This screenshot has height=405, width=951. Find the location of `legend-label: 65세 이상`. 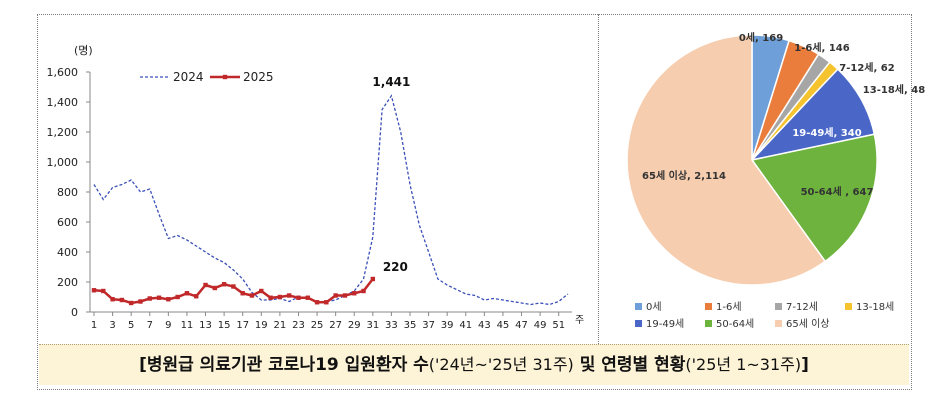

legend-label: 65세 이상 is located at coordinates (808, 324).